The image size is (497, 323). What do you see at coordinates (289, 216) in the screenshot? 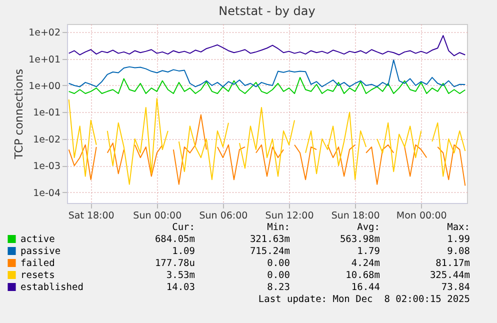
I see `x-tick-label: Sun 12:00` at bounding box center [289, 216].